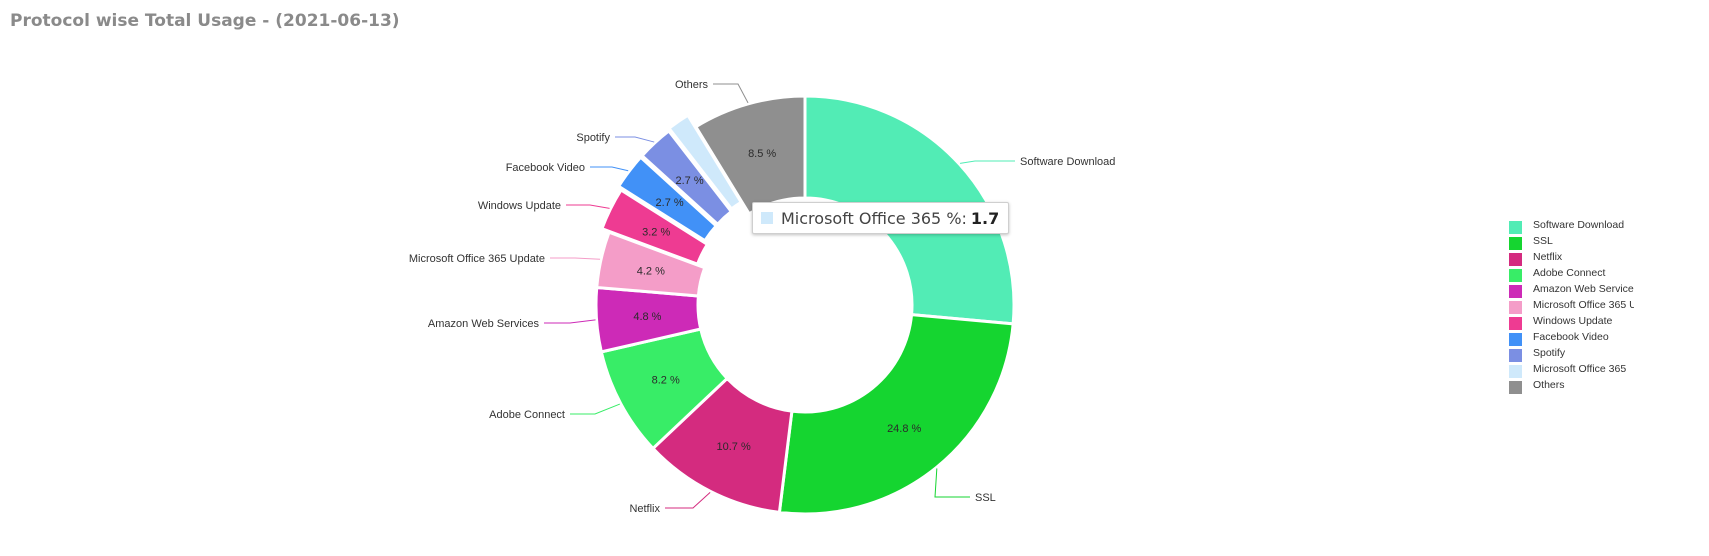  What do you see at coordinates (651, 272) in the screenshot?
I see `slice-percent-label: 4.2 %` at bounding box center [651, 272].